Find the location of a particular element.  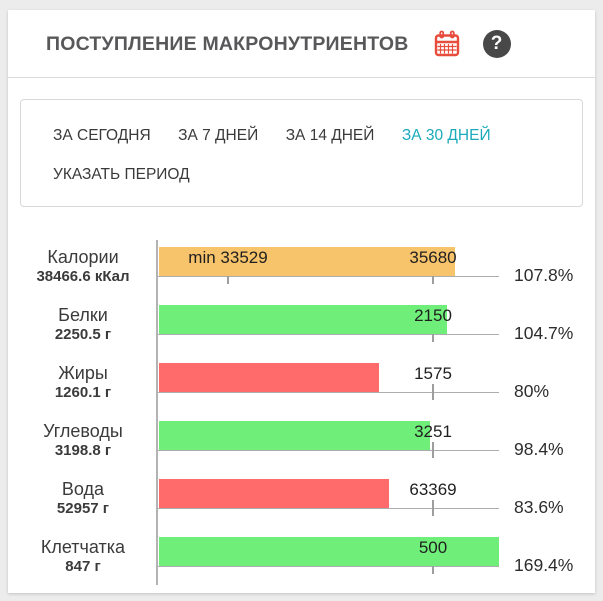

chart-baseline is located at coordinates (157, 412).